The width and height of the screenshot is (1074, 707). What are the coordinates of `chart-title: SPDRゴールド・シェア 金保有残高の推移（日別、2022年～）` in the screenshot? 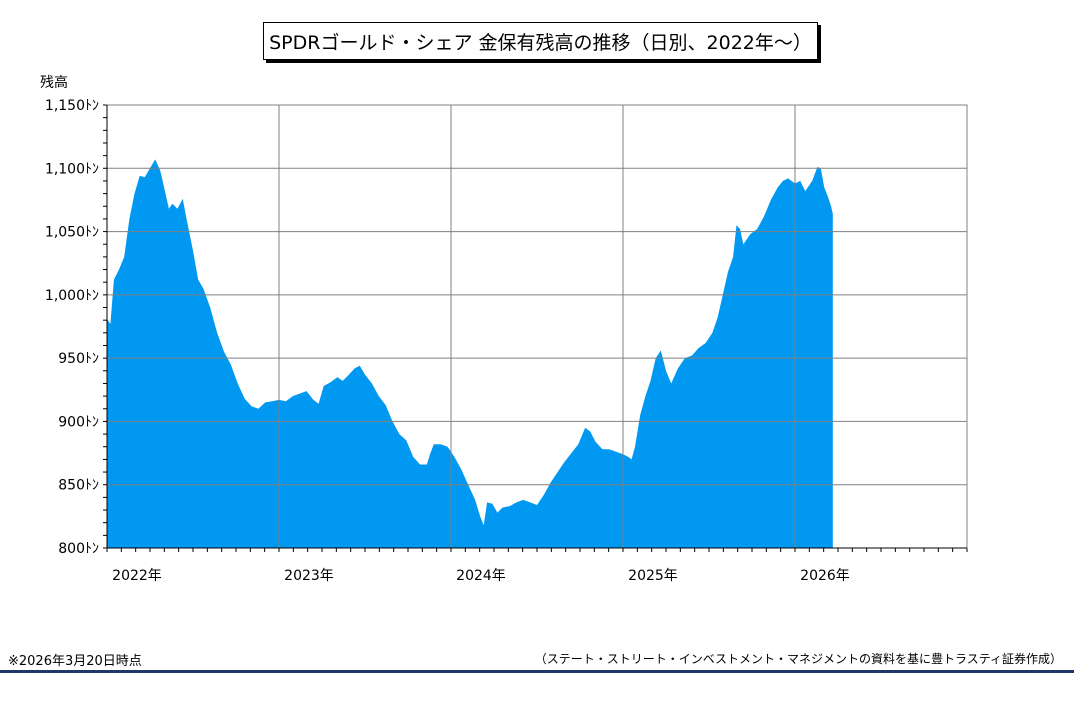 It's located at (540, 41).